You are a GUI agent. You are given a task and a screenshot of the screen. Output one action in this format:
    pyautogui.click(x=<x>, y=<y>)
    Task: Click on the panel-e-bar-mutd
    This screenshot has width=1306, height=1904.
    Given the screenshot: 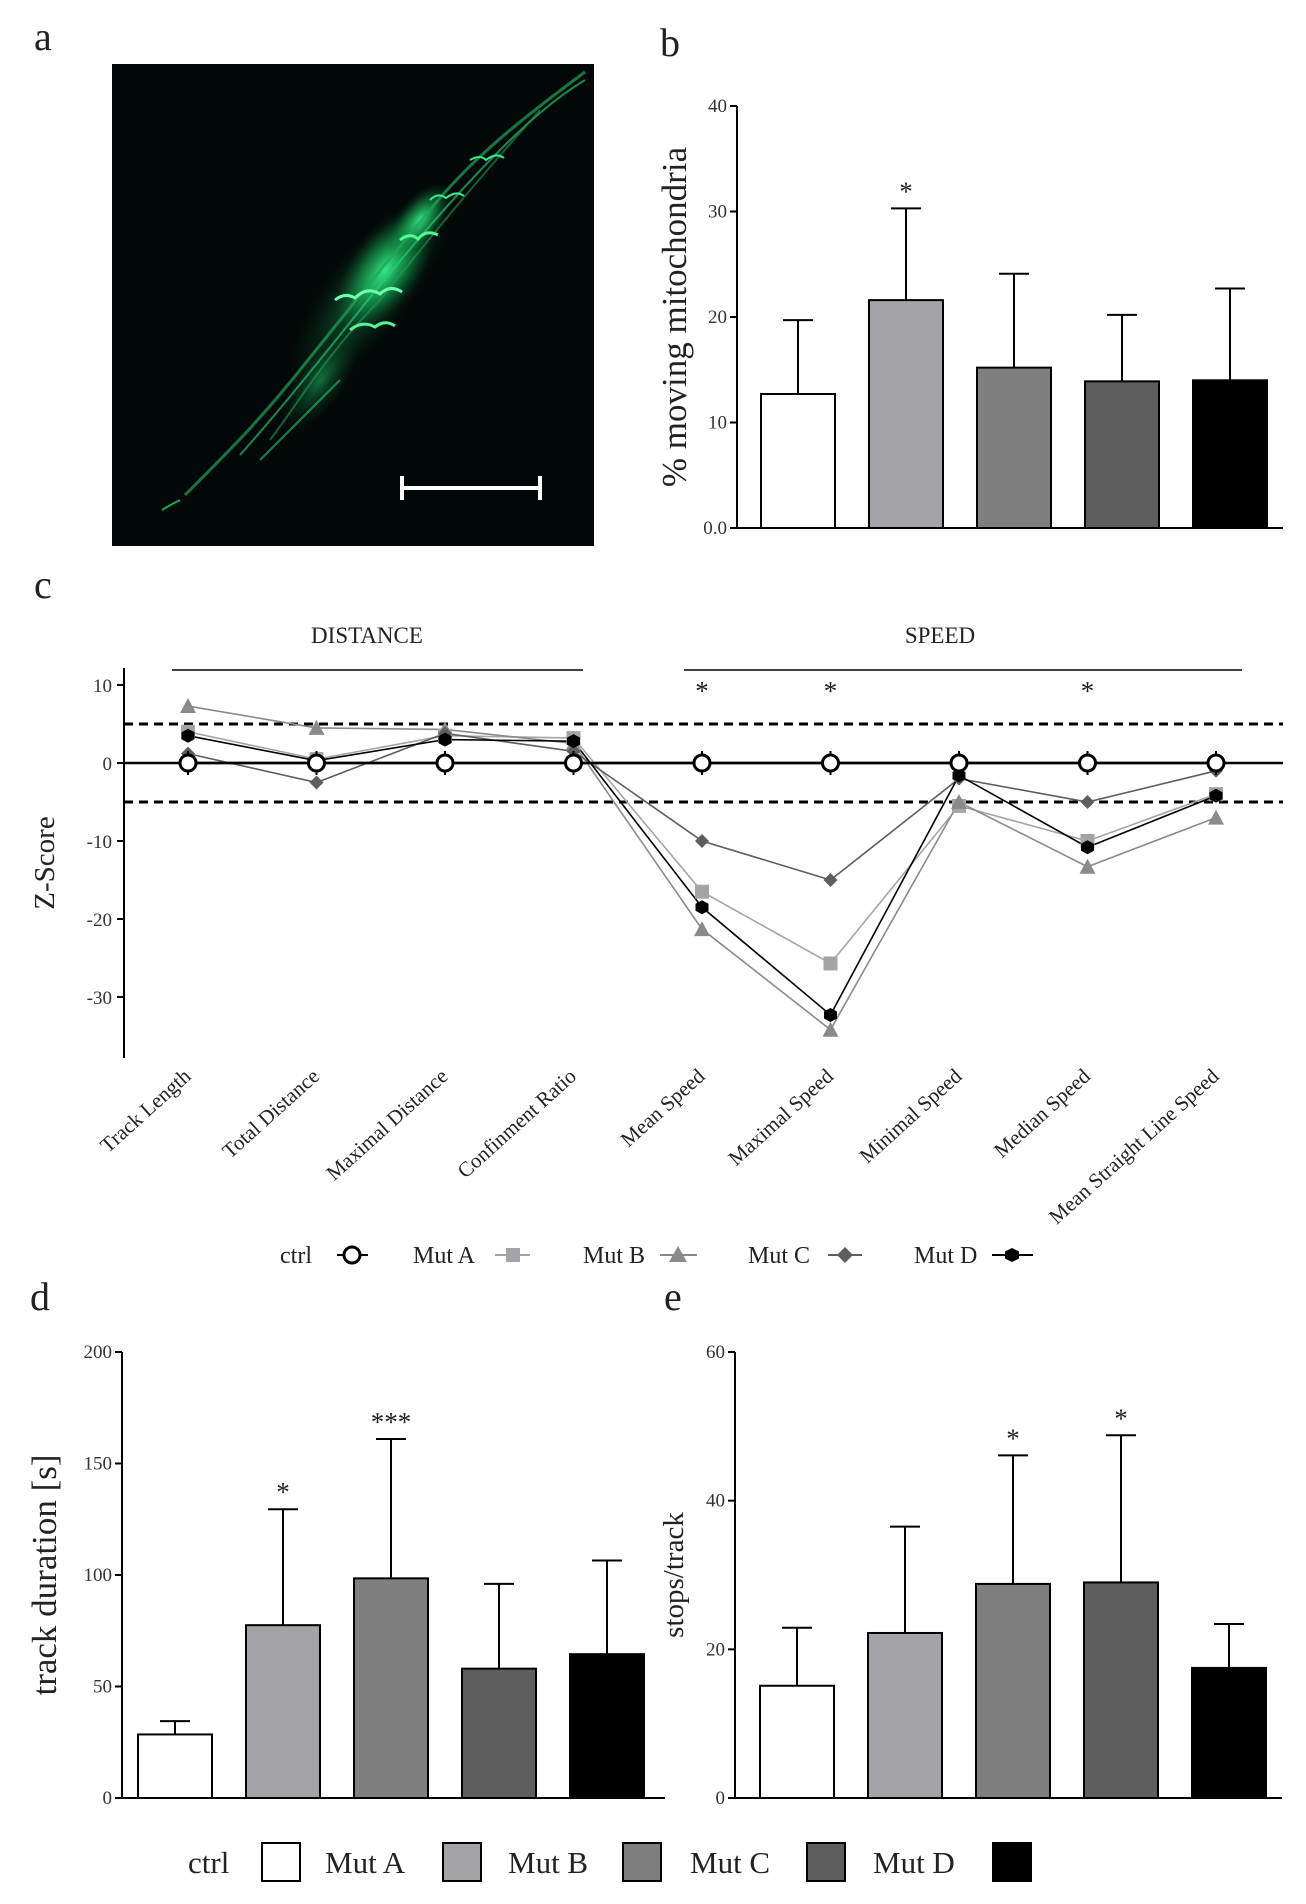 What is the action you would take?
    pyautogui.click(x=1229, y=1732)
    